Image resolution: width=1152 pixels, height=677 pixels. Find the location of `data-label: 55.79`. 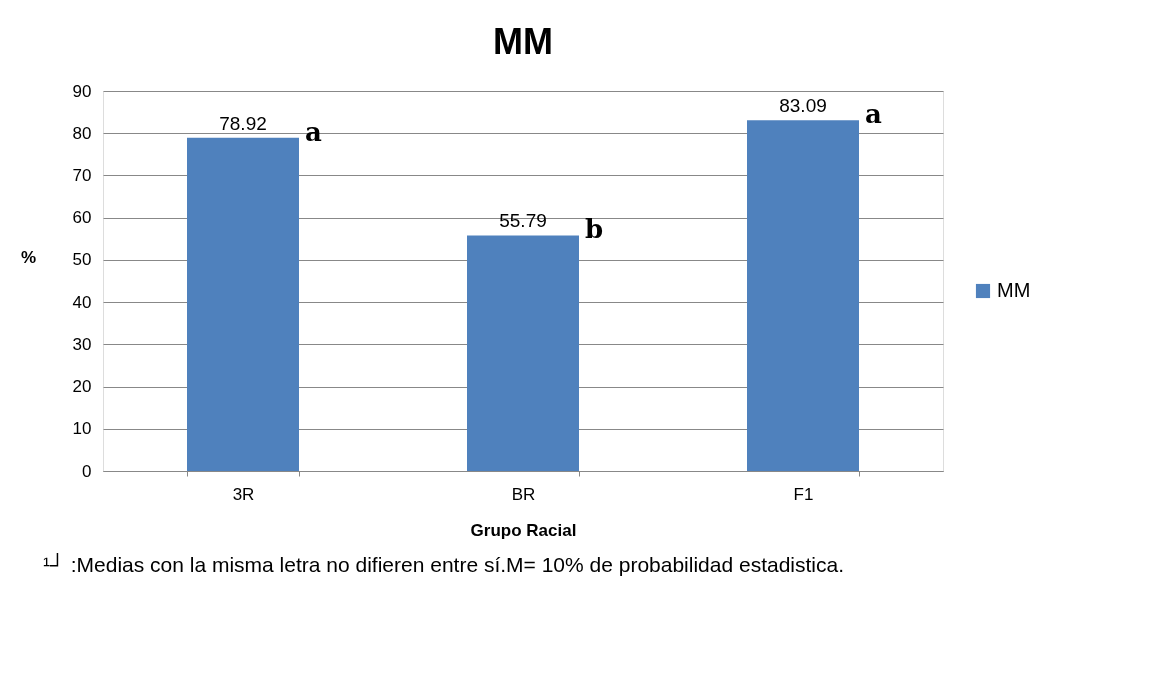

data-label: 55.79 is located at coordinates (523, 221).